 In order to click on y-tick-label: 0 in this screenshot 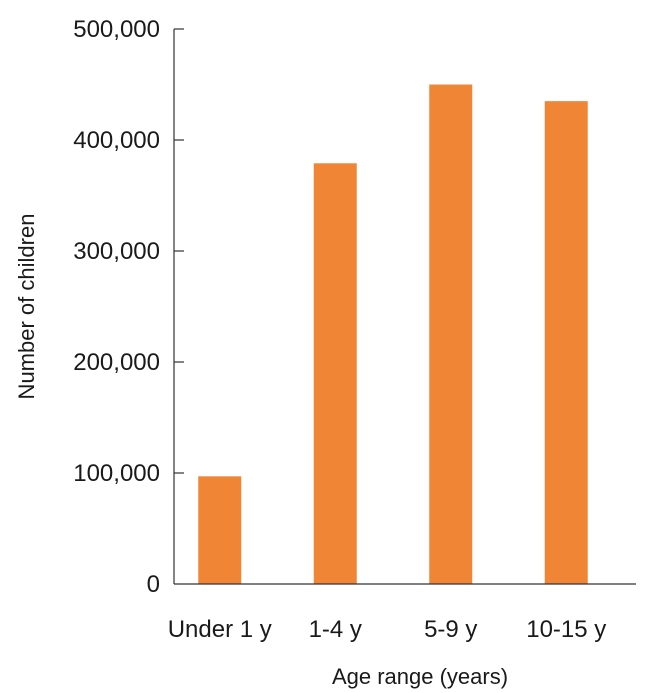, I will do `click(153, 584)`.